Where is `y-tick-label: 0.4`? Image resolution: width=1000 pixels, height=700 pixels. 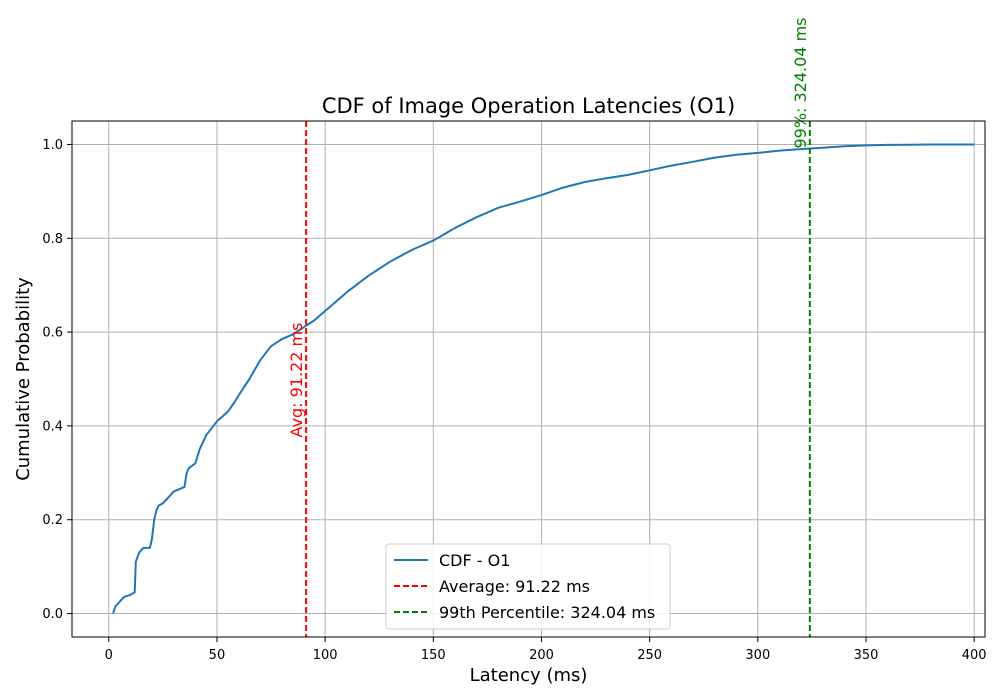
y-tick-label: 0.4 is located at coordinates (52, 426).